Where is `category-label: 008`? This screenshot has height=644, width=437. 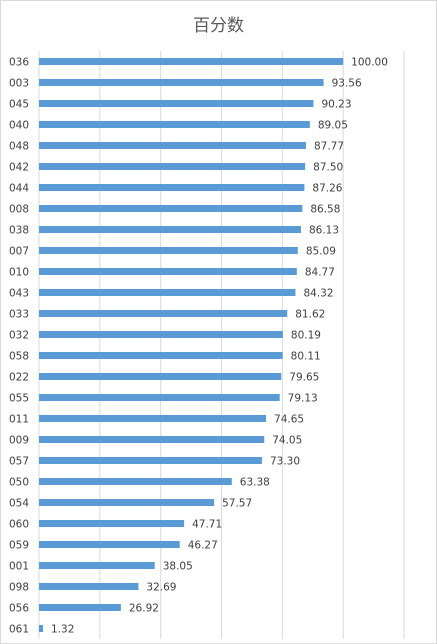
category-label: 008 is located at coordinates (19, 210).